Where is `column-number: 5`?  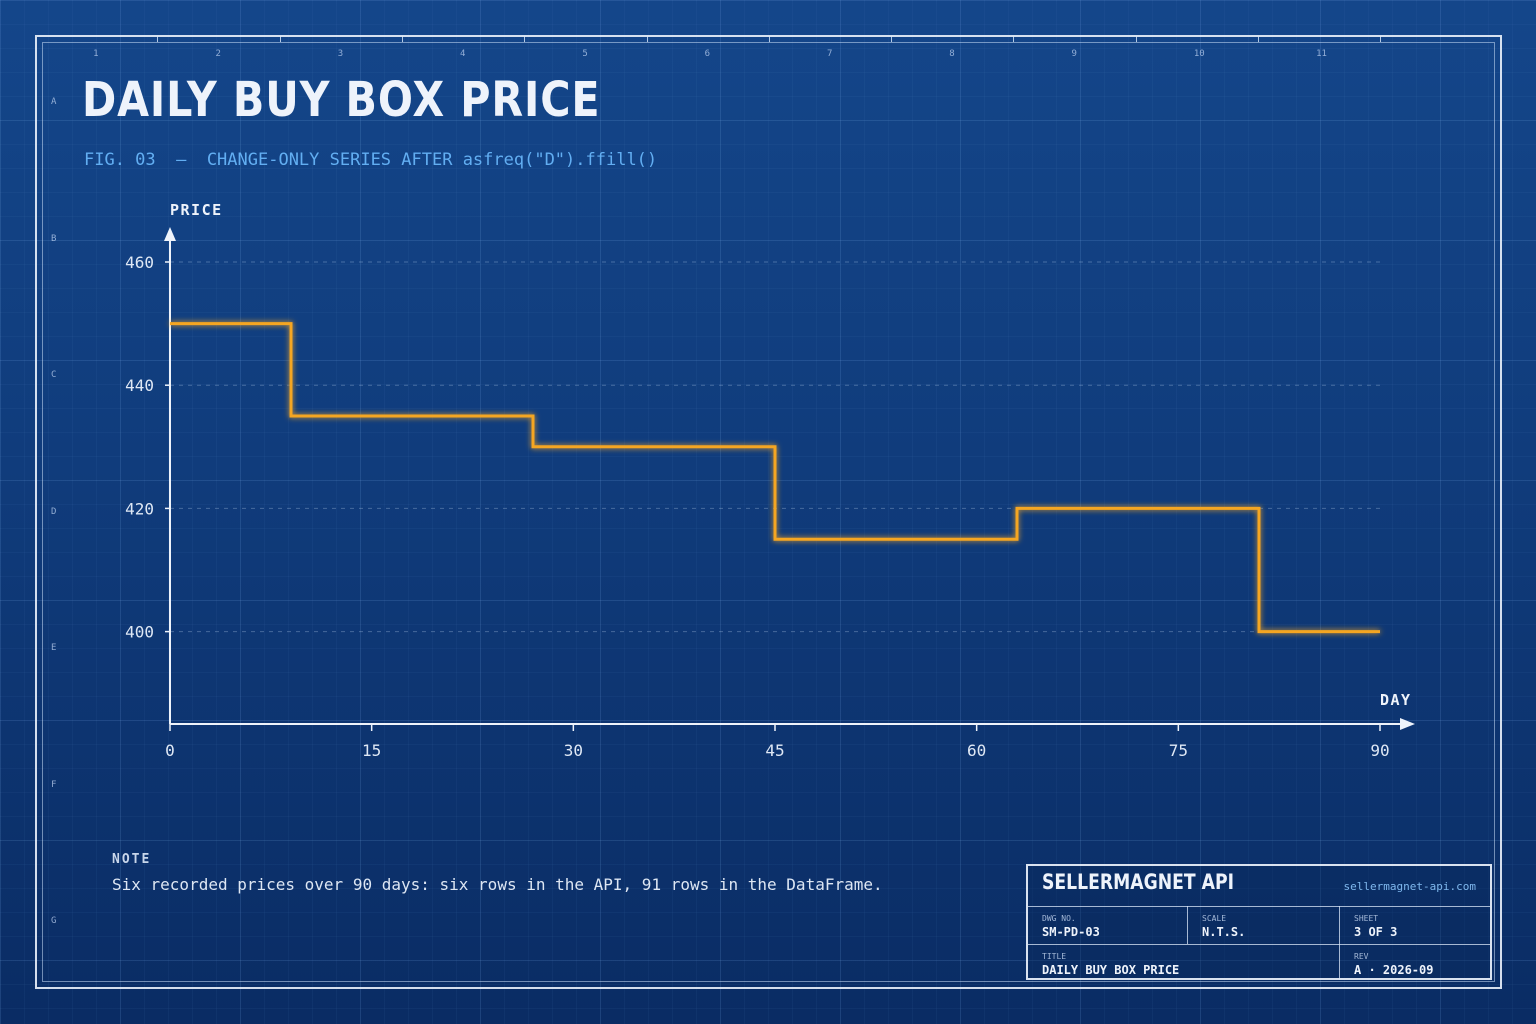
column-number: 5 is located at coordinates (585, 54).